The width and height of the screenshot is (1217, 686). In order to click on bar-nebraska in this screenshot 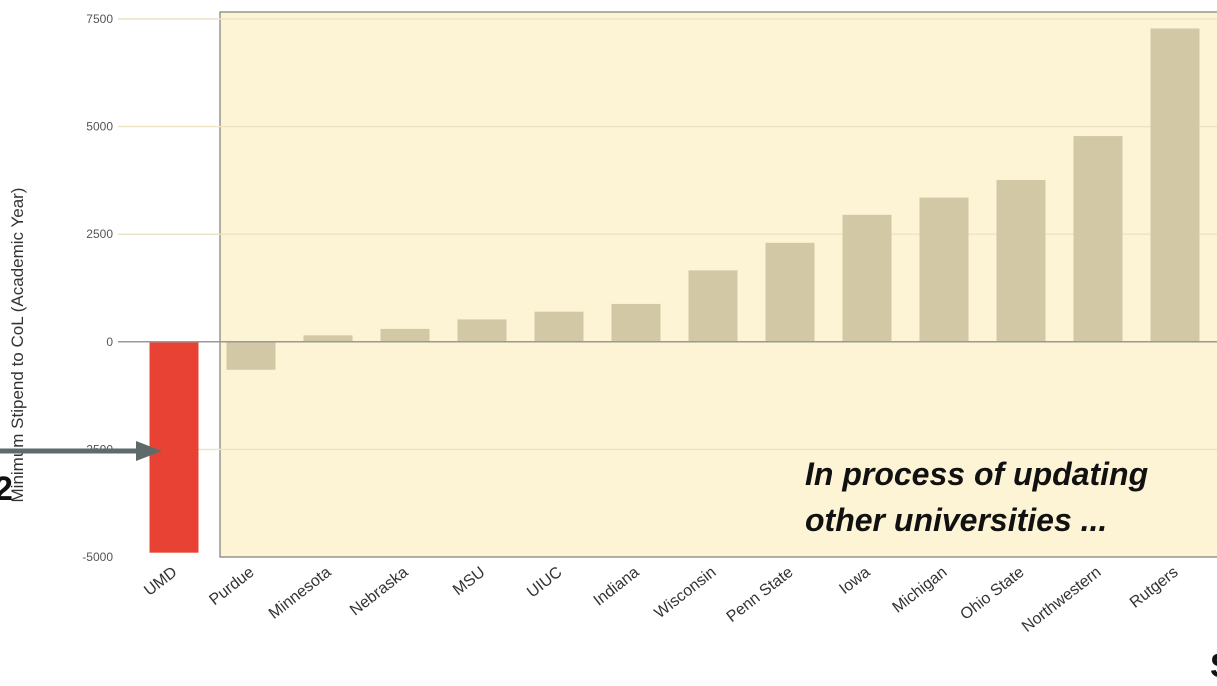, I will do `click(405, 335)`.